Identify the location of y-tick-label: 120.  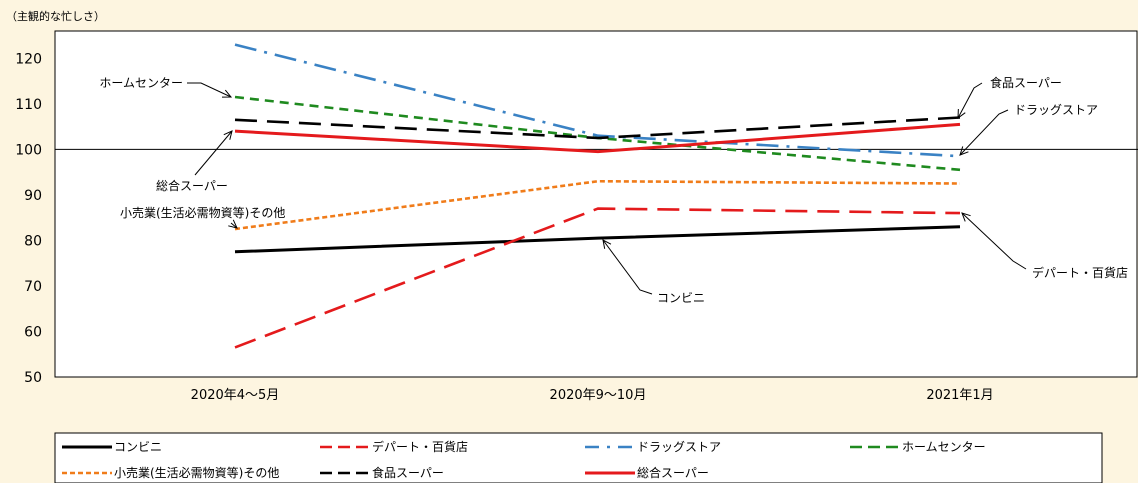
(28, 59).